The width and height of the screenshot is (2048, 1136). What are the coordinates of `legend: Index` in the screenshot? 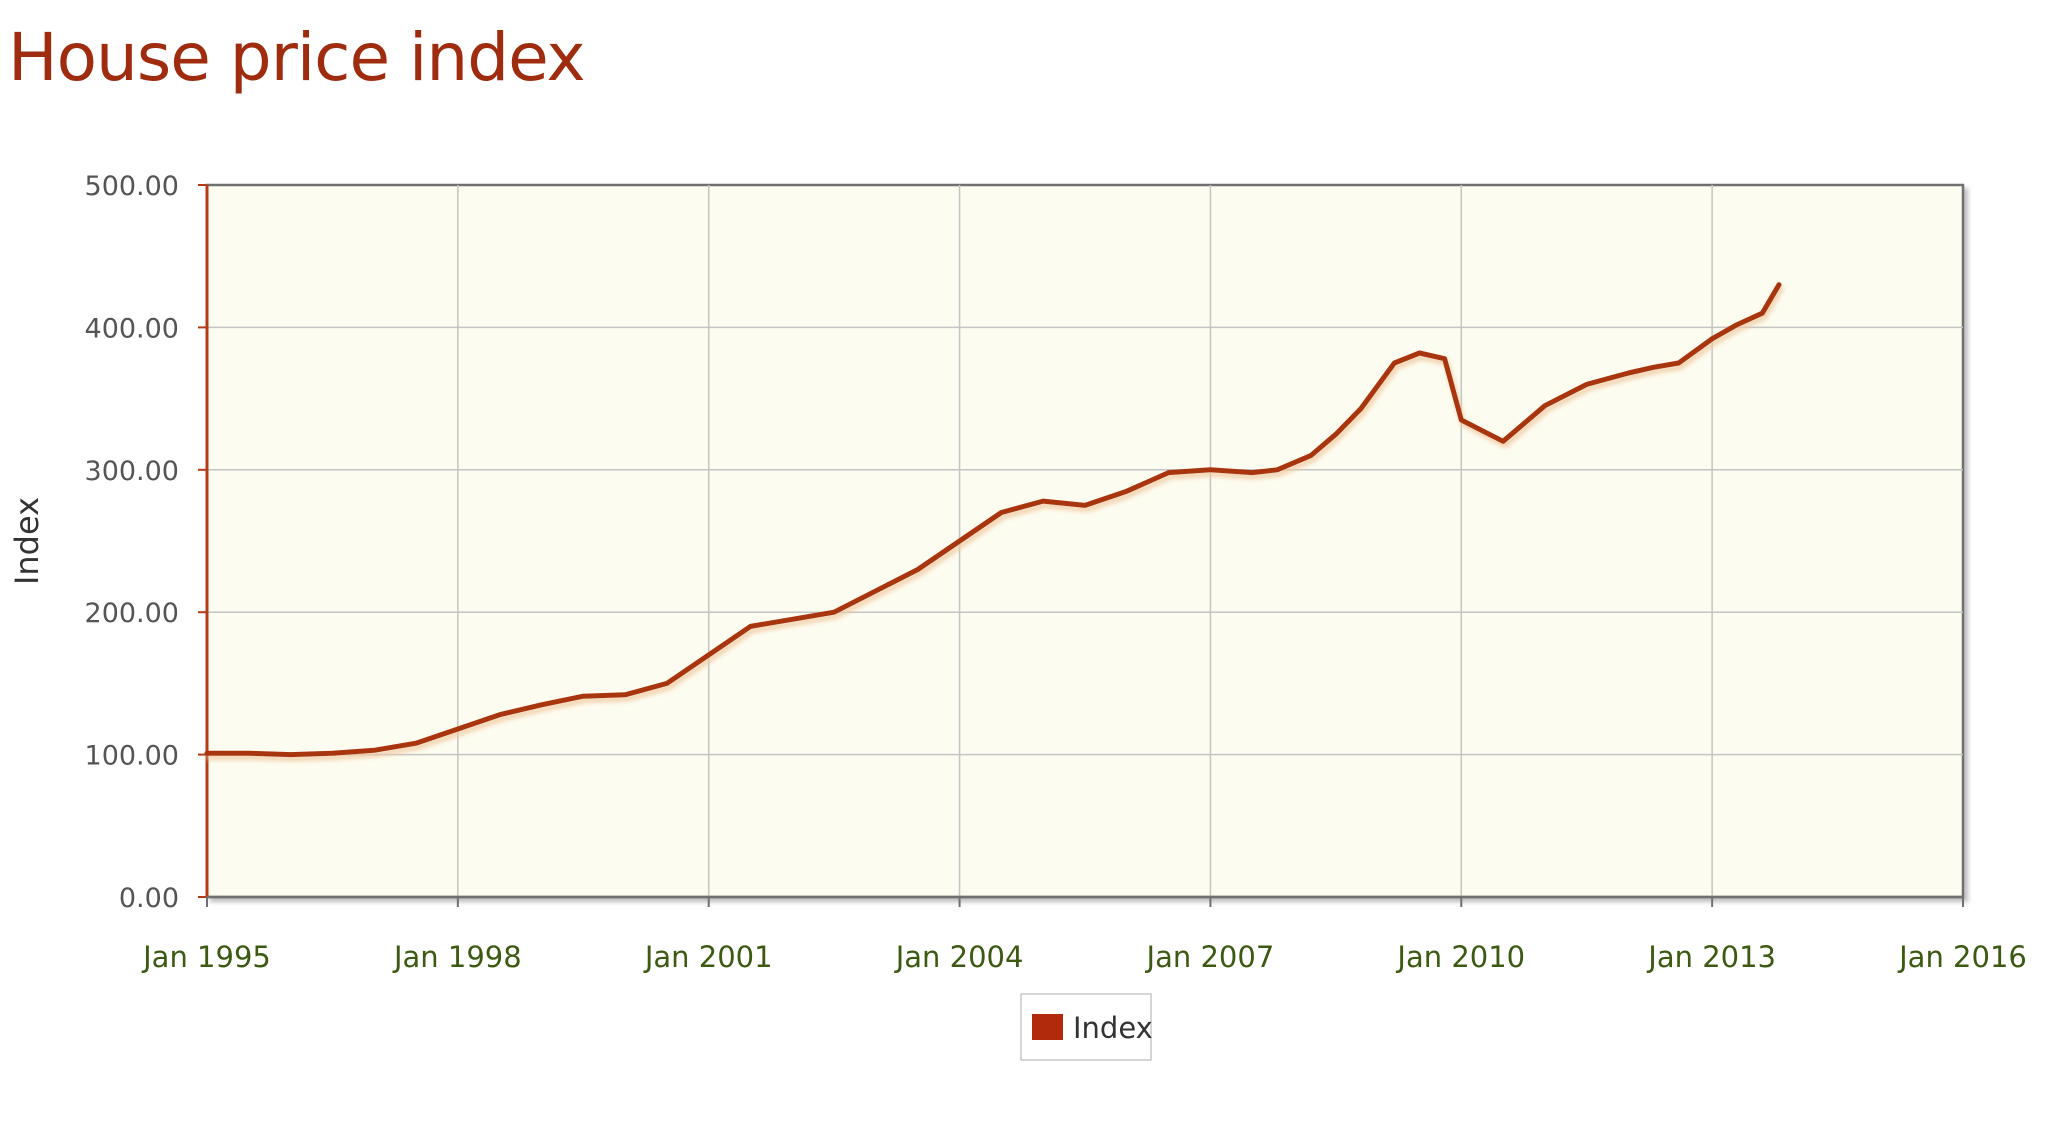 It's located at (1086, 1027).